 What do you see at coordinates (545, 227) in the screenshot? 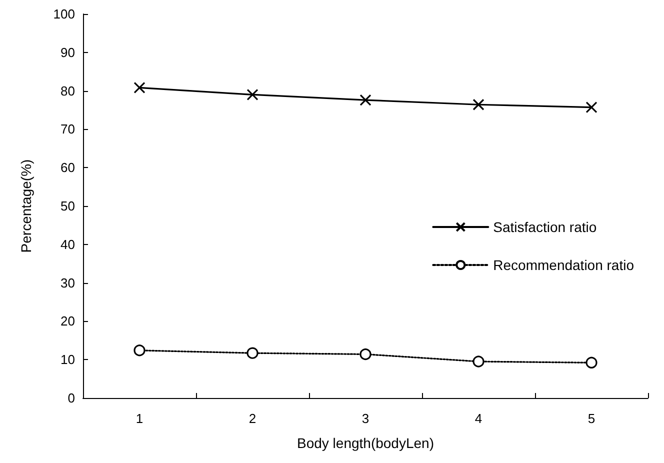
I see `legend-label: Satisfaction ratio` at bounding box center [545, 227].